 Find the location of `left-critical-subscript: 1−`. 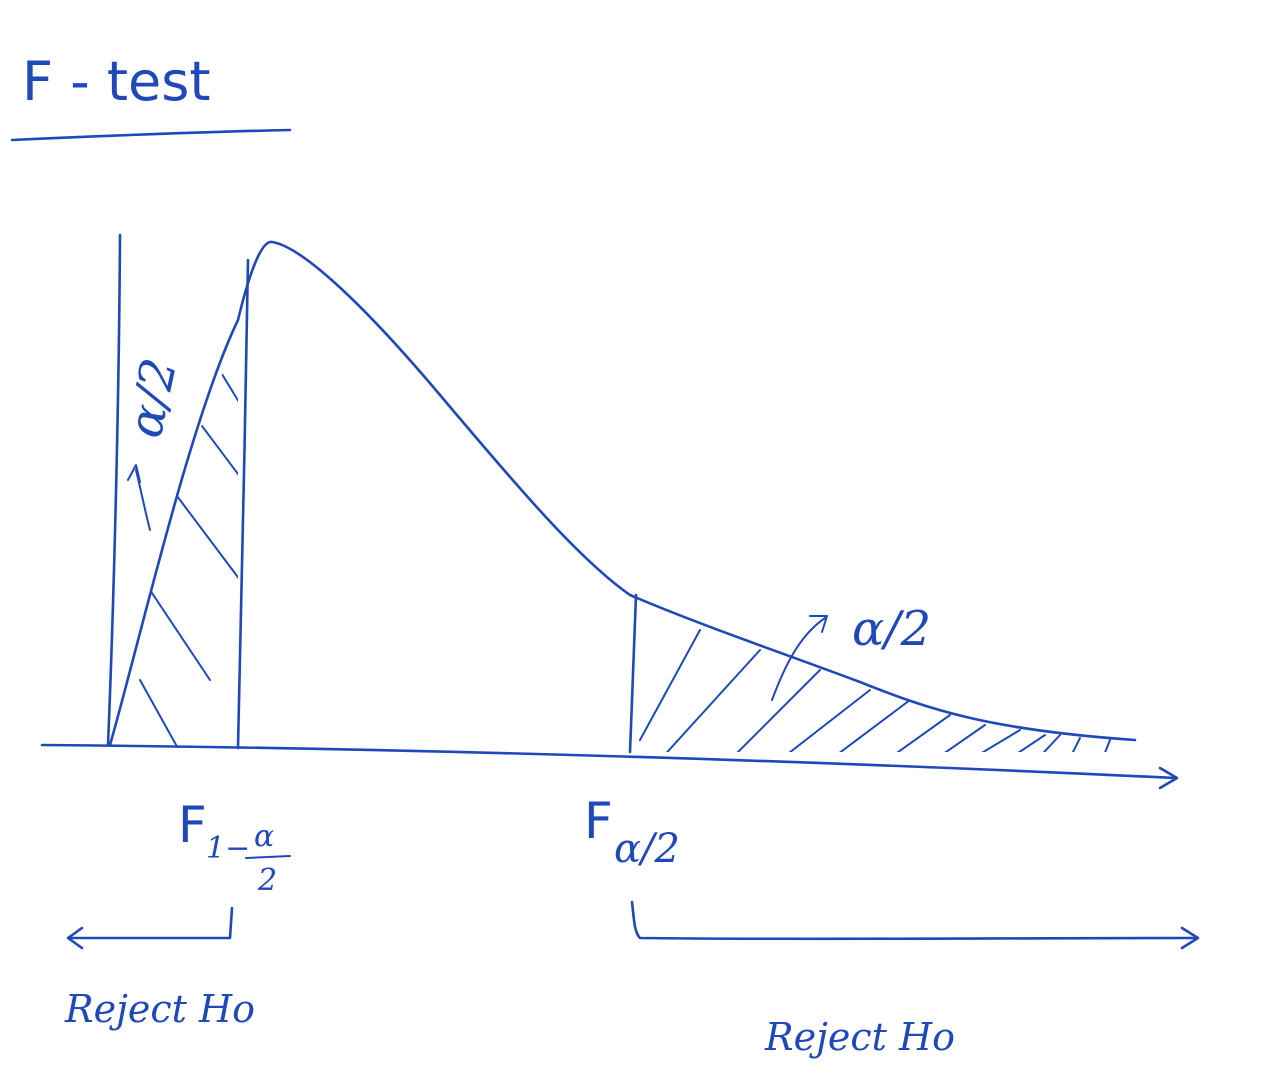

left-critical-subscript: 1− is located at coordinates (228, 848).